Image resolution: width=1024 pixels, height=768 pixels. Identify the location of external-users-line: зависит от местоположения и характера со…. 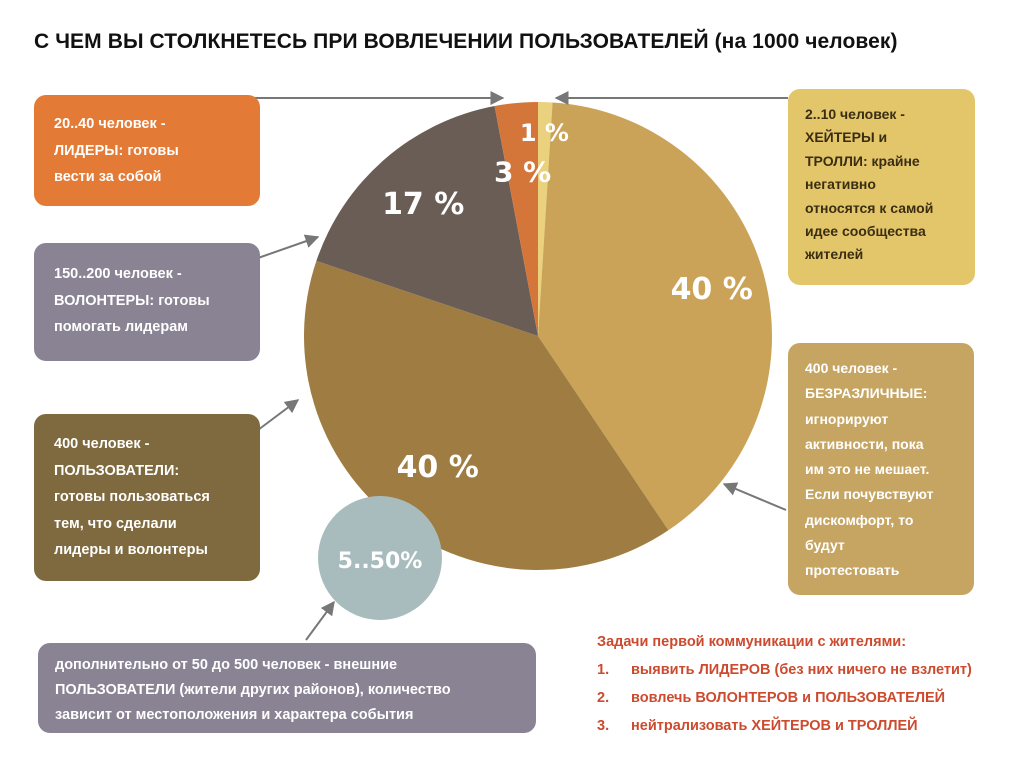
(234, 715).